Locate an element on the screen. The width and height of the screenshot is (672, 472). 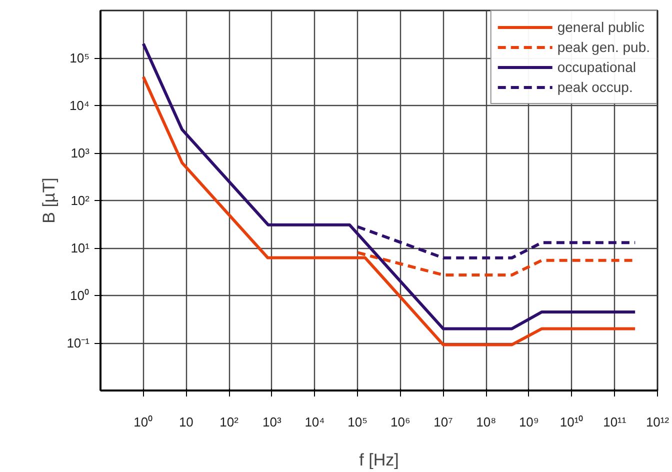
x-axis-title: f [Hz] is located at coordinates (379, 460).